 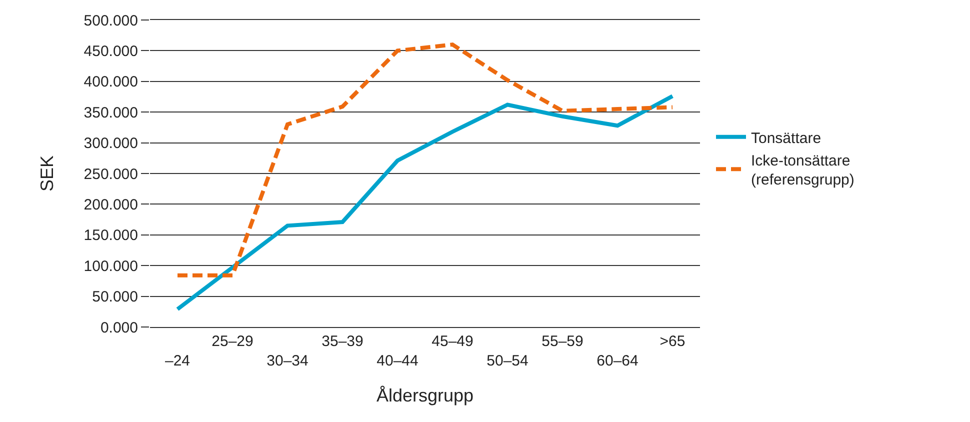 What do you see at coordinates (111, 51) in the screenshot?
I see `y-tick-label: 450.000` at bounding box center [111, 51].